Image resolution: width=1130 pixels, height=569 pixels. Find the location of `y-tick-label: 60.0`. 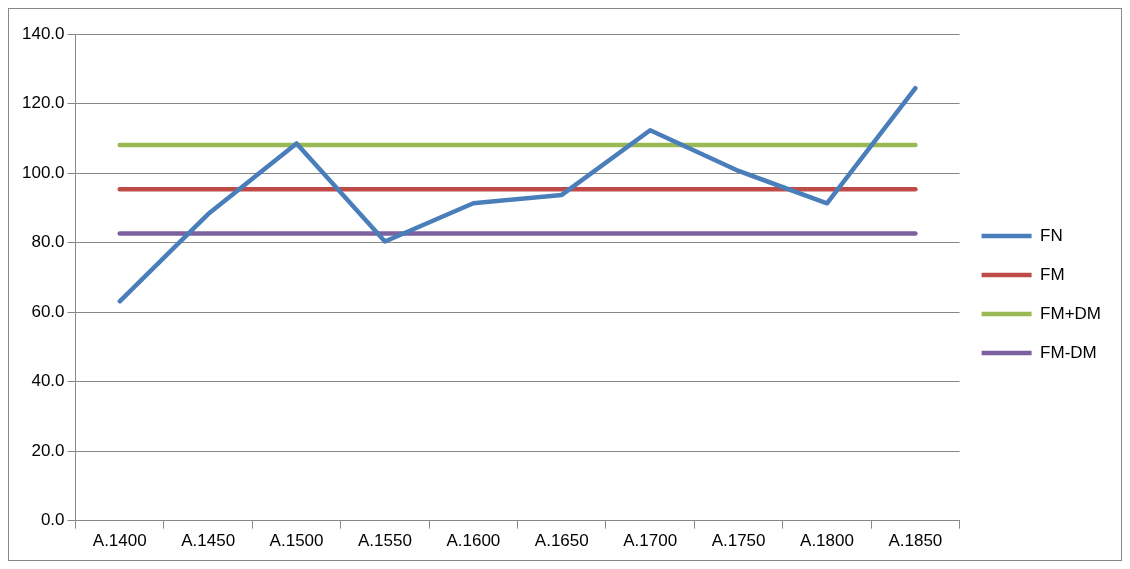

y-tick-label: 60.0 is located at coordinates (48, 311).